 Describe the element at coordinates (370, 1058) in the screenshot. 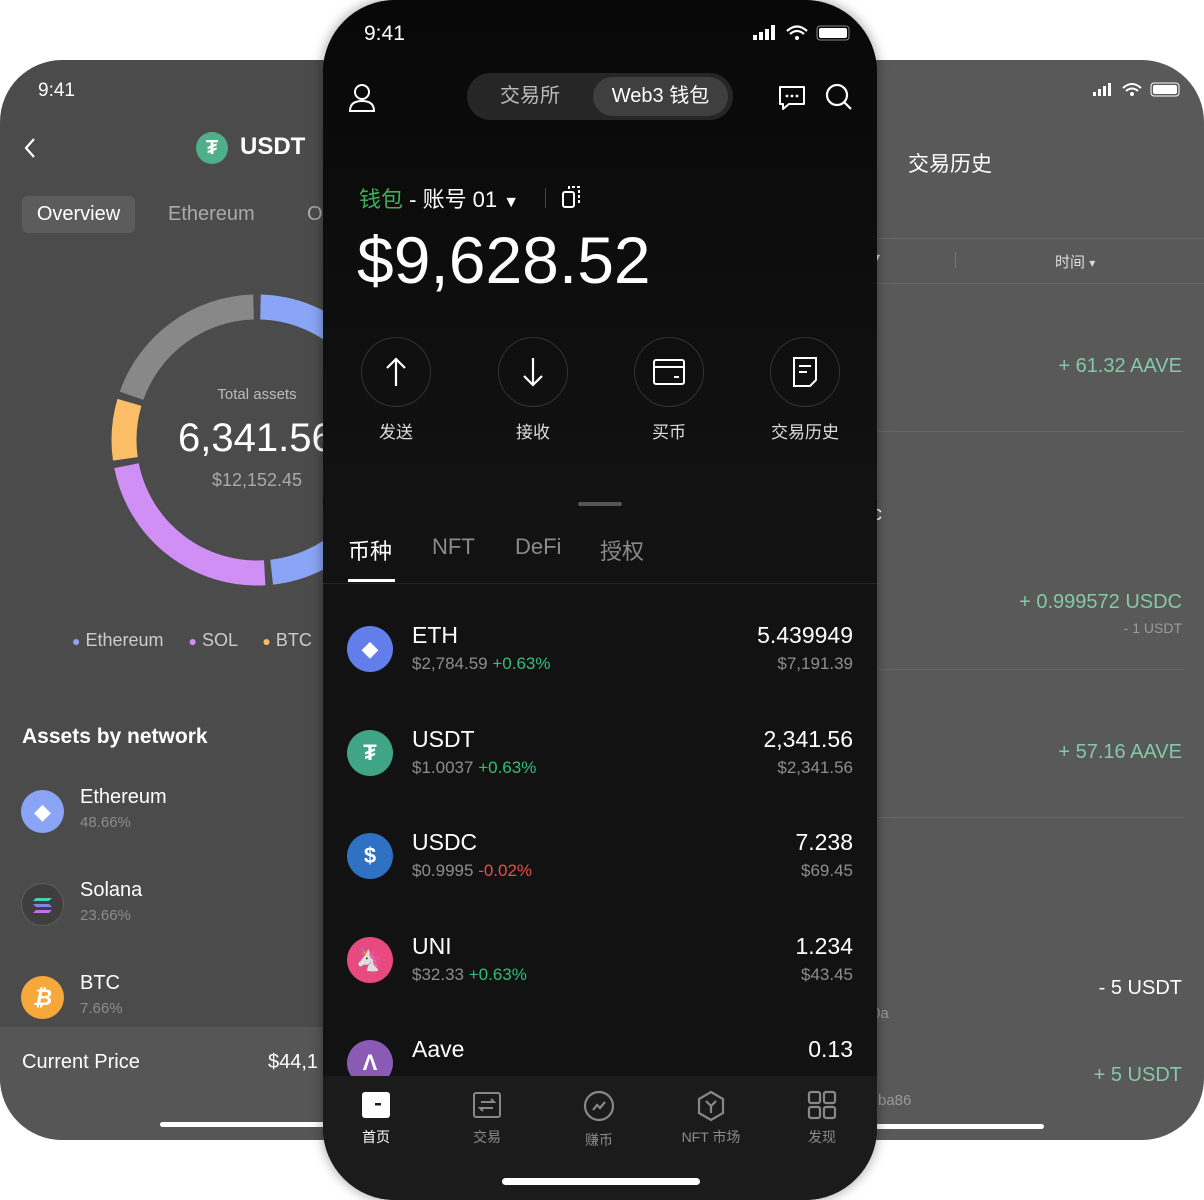

I see `aave-icon: Λ` at that location.